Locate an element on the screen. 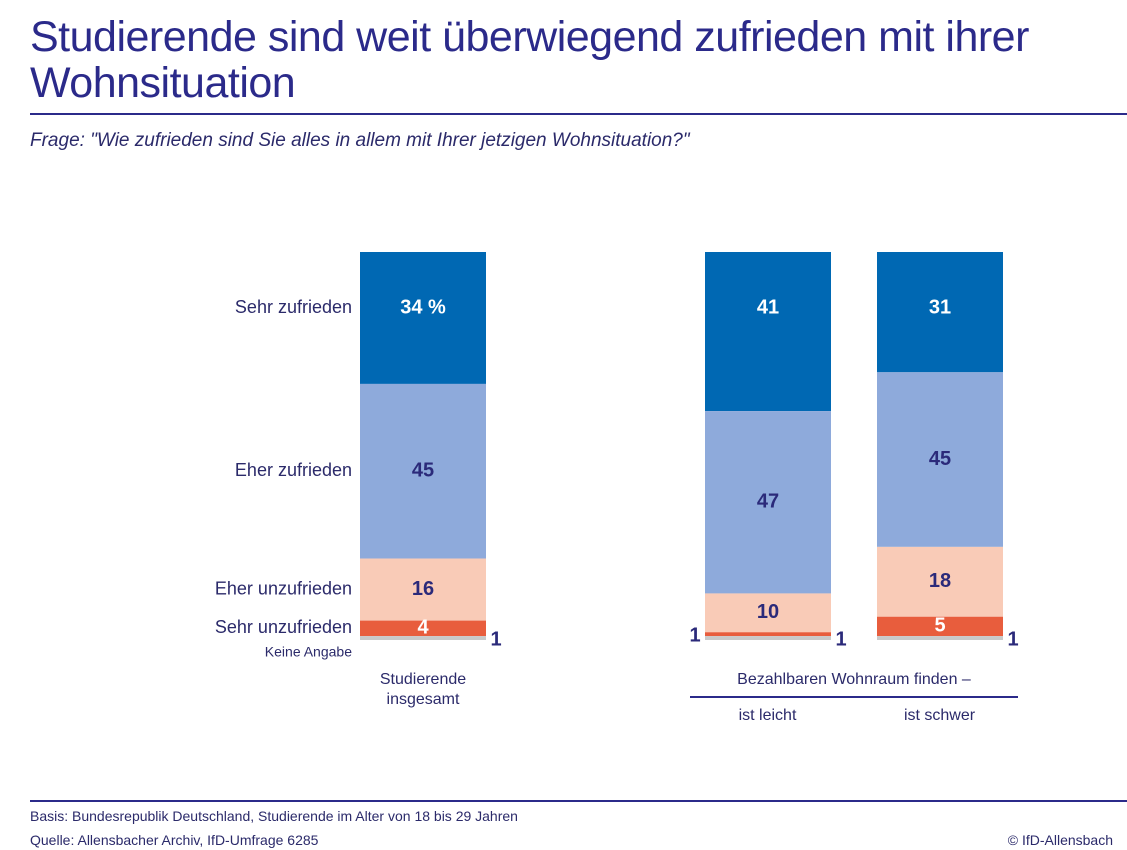  value-label: 10 is located at coordinates (768, 612).